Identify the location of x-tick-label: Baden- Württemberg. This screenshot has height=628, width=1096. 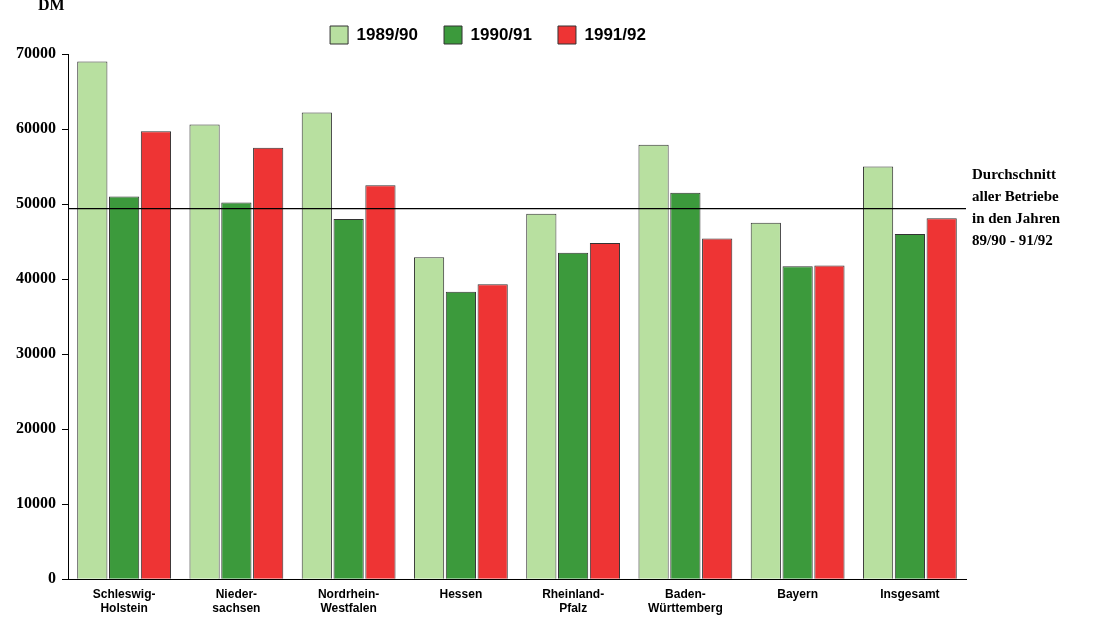
(685, 601).